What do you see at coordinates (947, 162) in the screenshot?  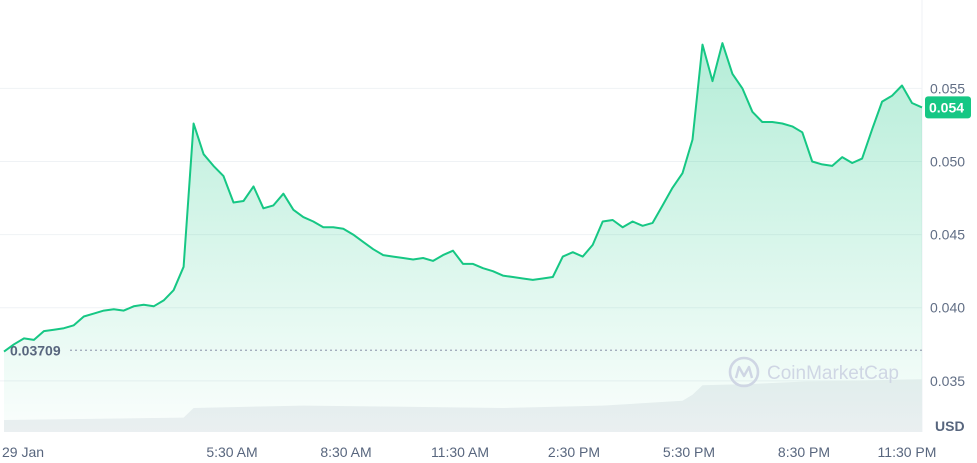 I see `y-tick-label: 0.050` at bounding box center [947, 162].